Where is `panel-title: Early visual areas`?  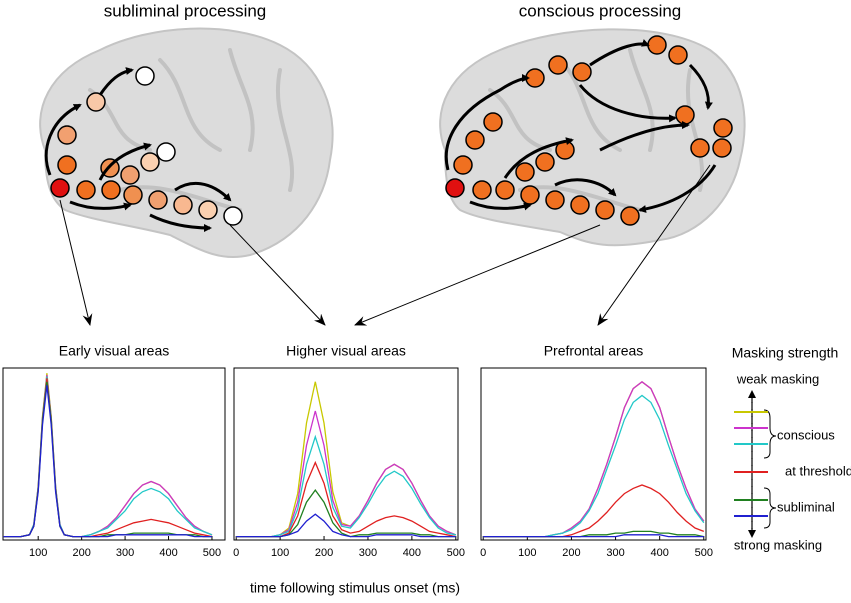
panel-title: Early visual areas is located at coordinates (114, 351).